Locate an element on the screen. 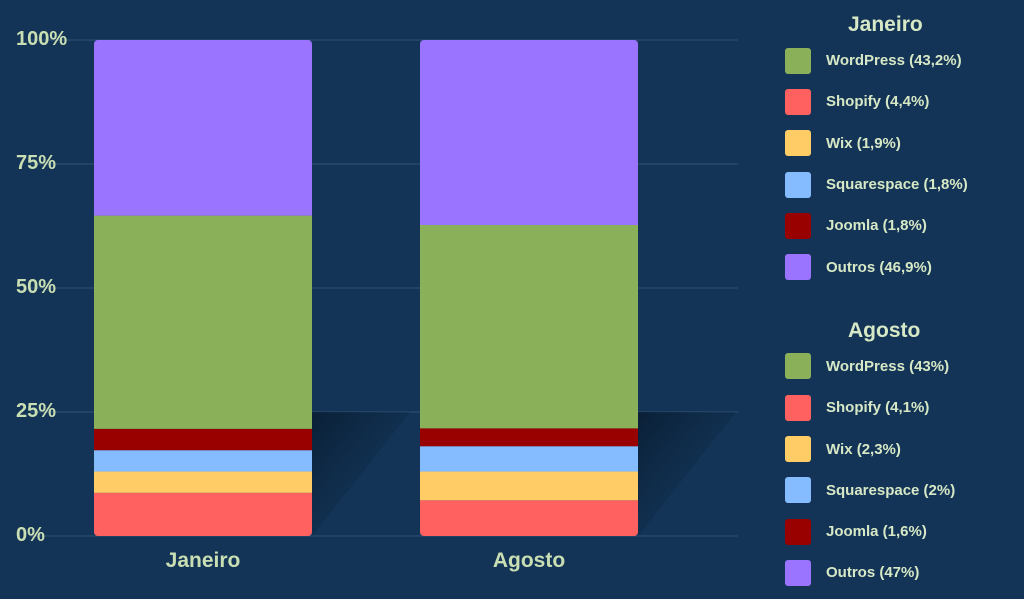 The height and width of the screenshot is (599, 1024). legend-label: Squarespace (1,8%) is located at coordinates (897, 185).